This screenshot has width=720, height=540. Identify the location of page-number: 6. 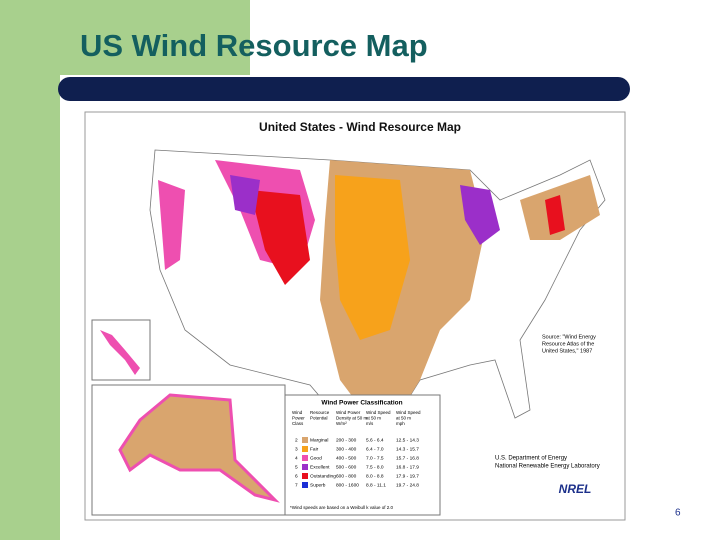
(678, 513).